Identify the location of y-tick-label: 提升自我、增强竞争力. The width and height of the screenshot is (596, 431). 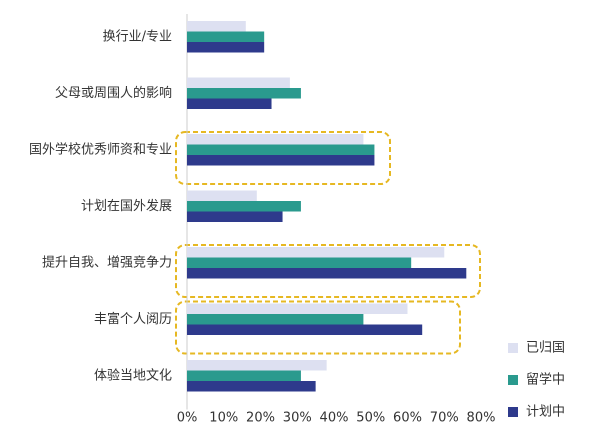
(107, 262).